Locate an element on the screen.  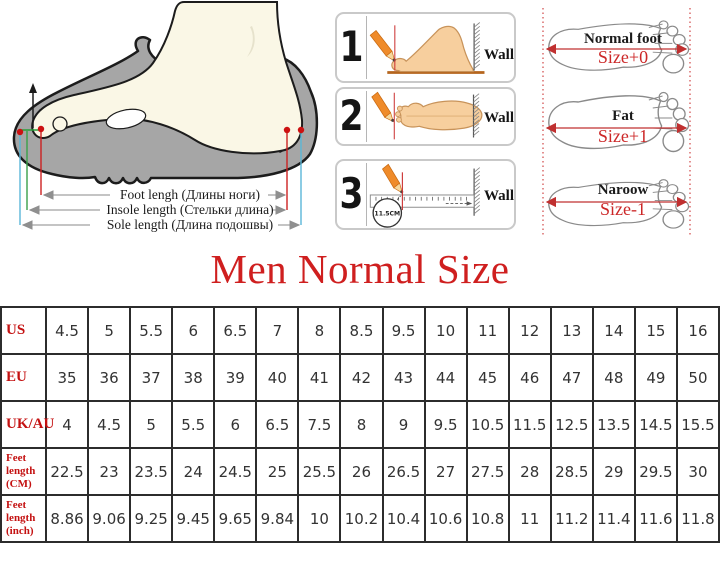
size-value-cell: 28.5 is located at coordinates (571, 471).